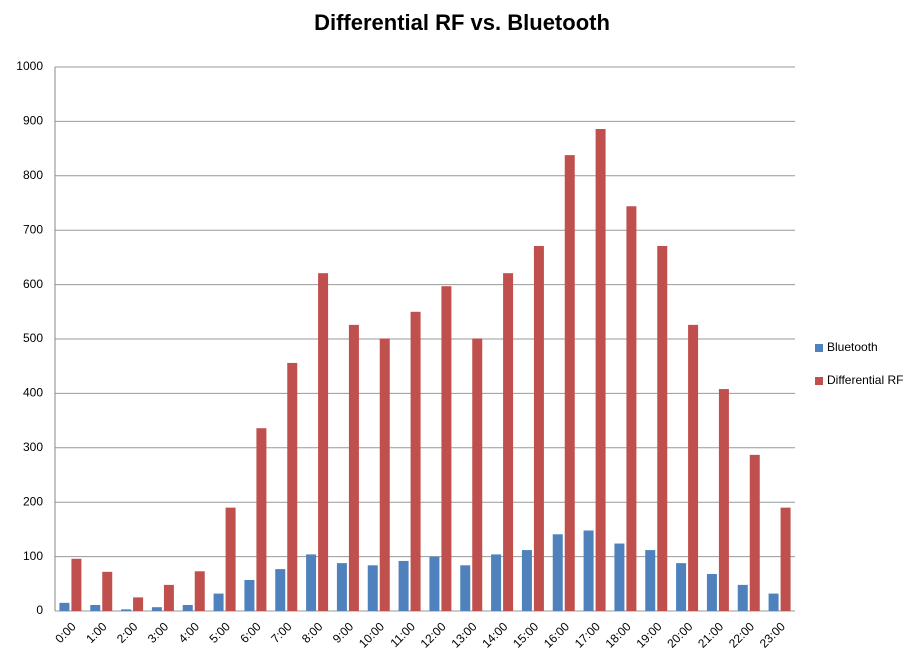  I want to click on x-tick-label: 8:00, so click(312, 632).